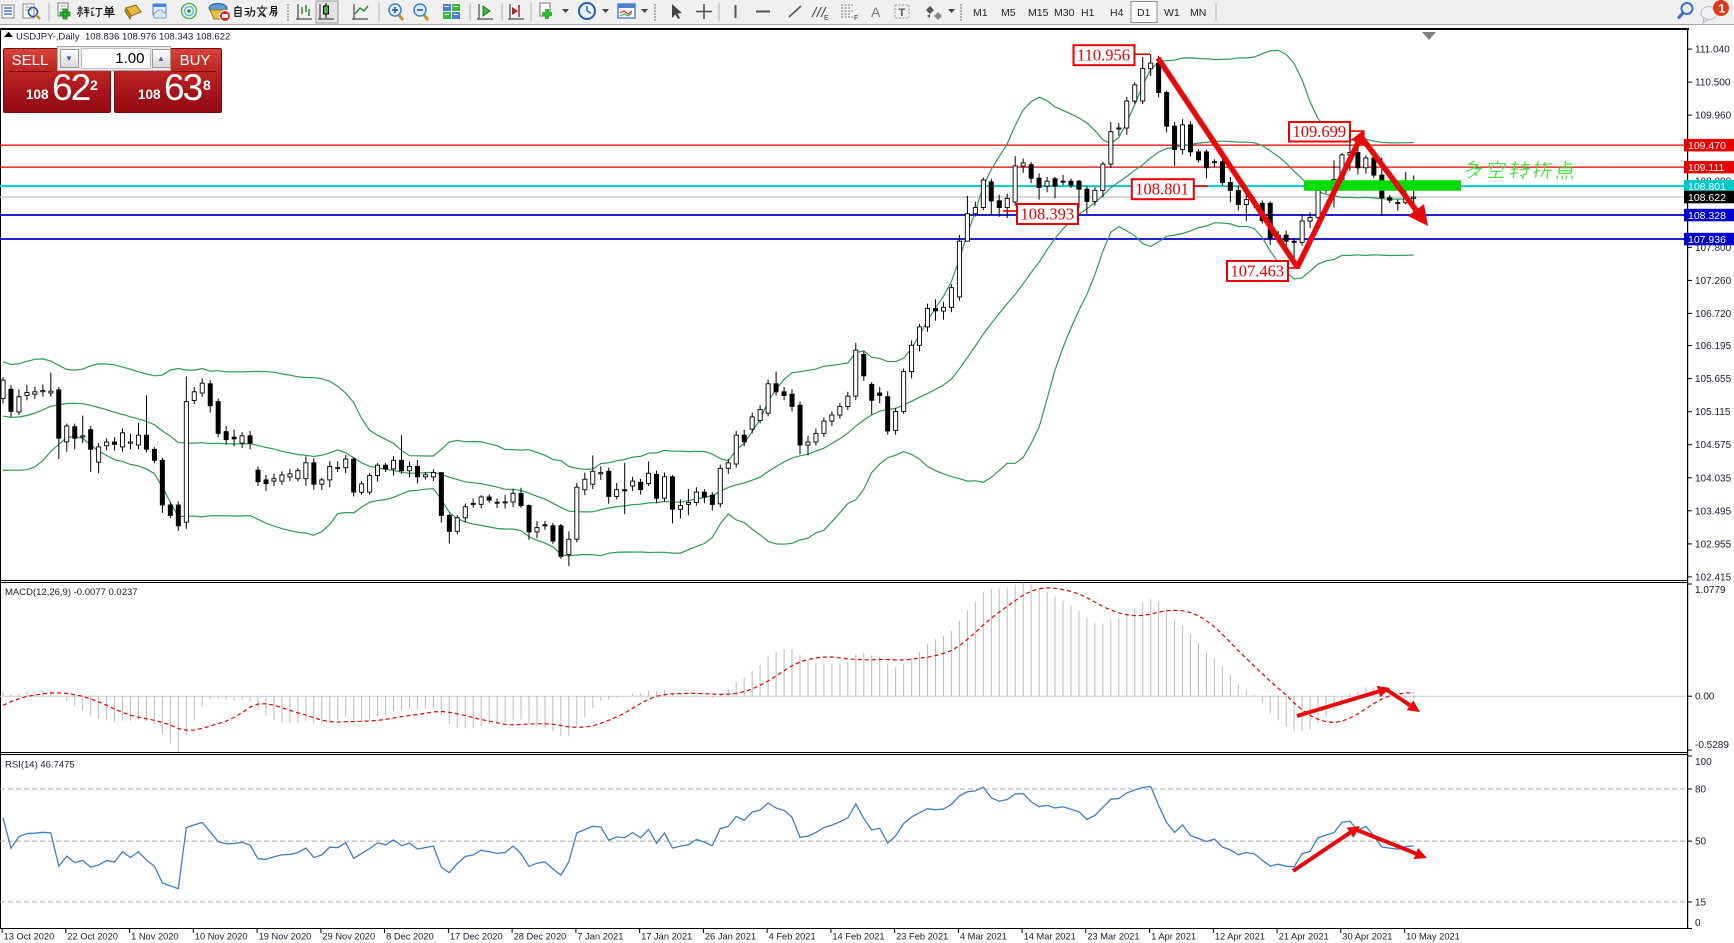 The height and width of the screenshot is (943, 1734). I want to click on svg-text: 12 Apr 2021, so click(1240, 937).